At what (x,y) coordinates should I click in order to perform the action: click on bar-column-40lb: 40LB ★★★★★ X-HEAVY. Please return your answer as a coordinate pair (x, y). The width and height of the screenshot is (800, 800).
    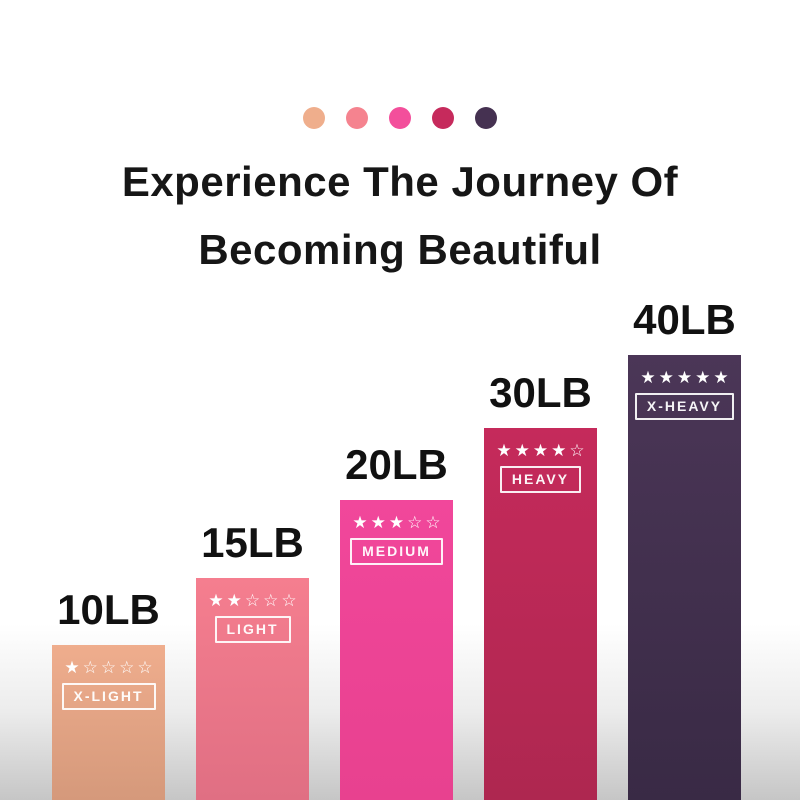
    Looking at the image, I should click on (684, 548).